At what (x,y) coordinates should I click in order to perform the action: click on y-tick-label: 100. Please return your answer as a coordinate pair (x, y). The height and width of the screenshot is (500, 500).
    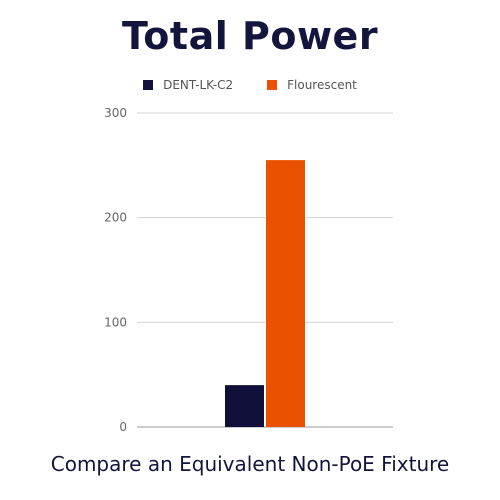
    Looking at the image, I should click on (115, 322).